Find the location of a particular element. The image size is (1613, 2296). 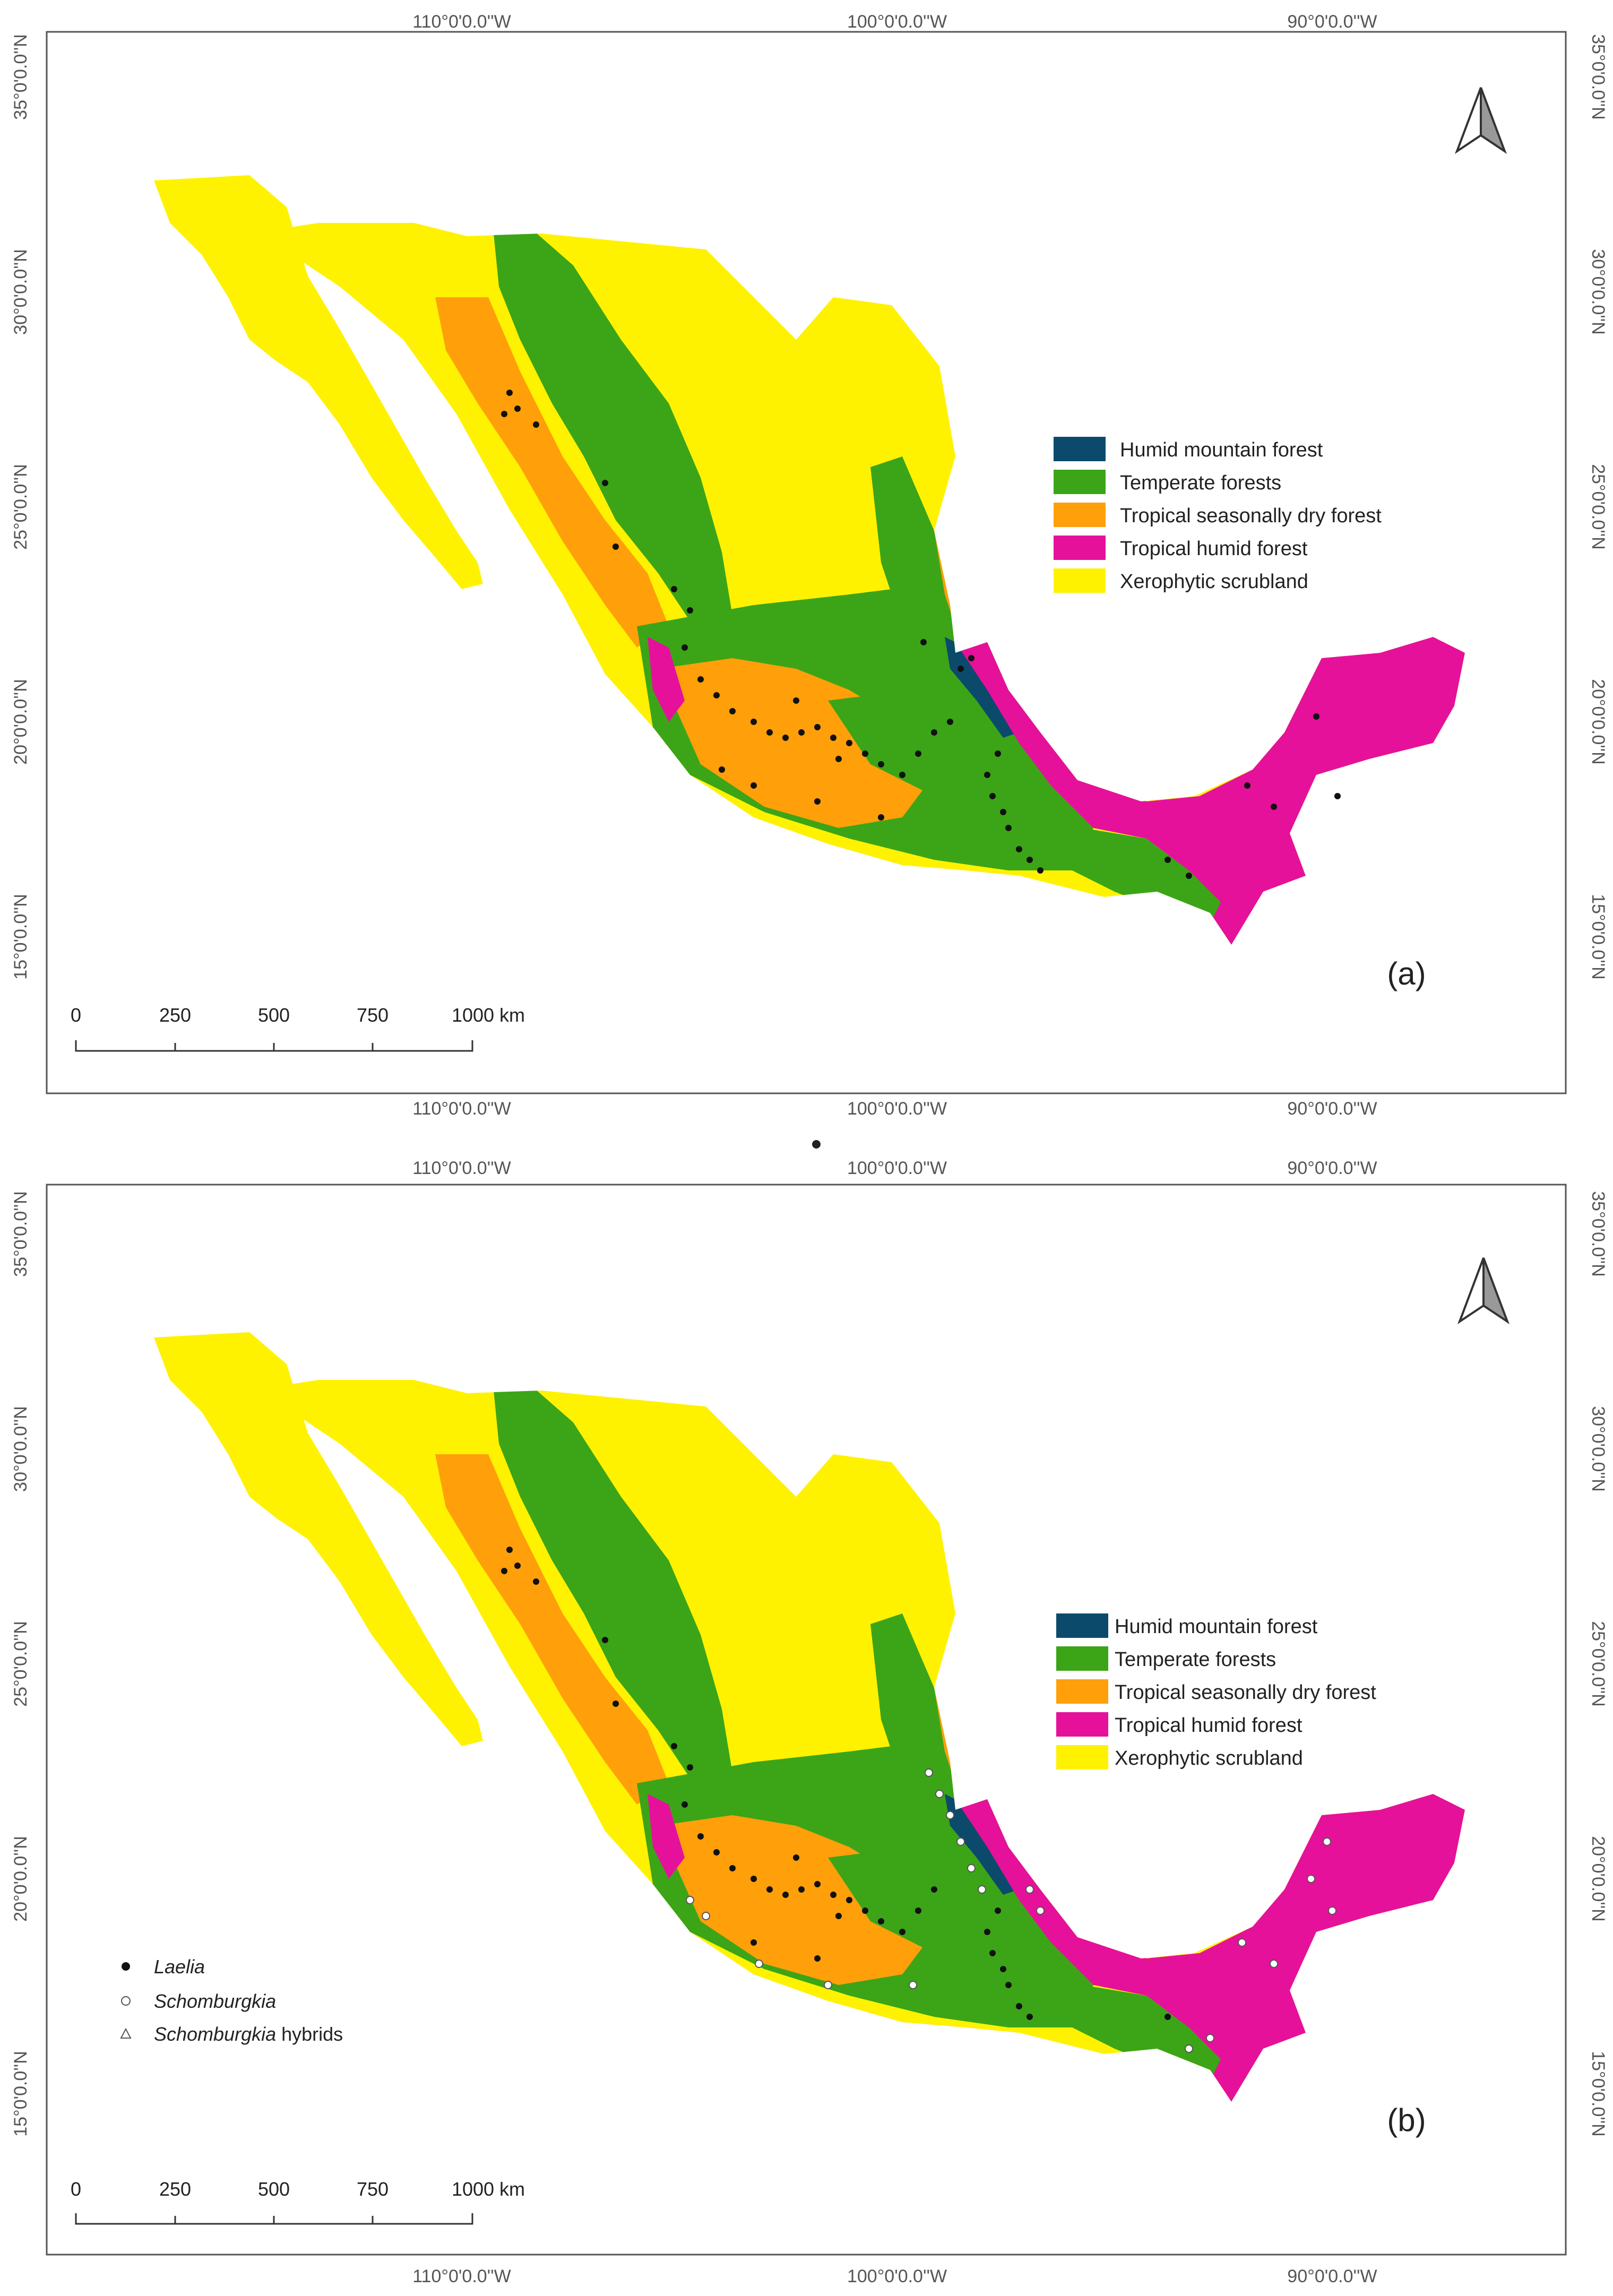

panel-label: (a) is located at coordinates (1406, 973).